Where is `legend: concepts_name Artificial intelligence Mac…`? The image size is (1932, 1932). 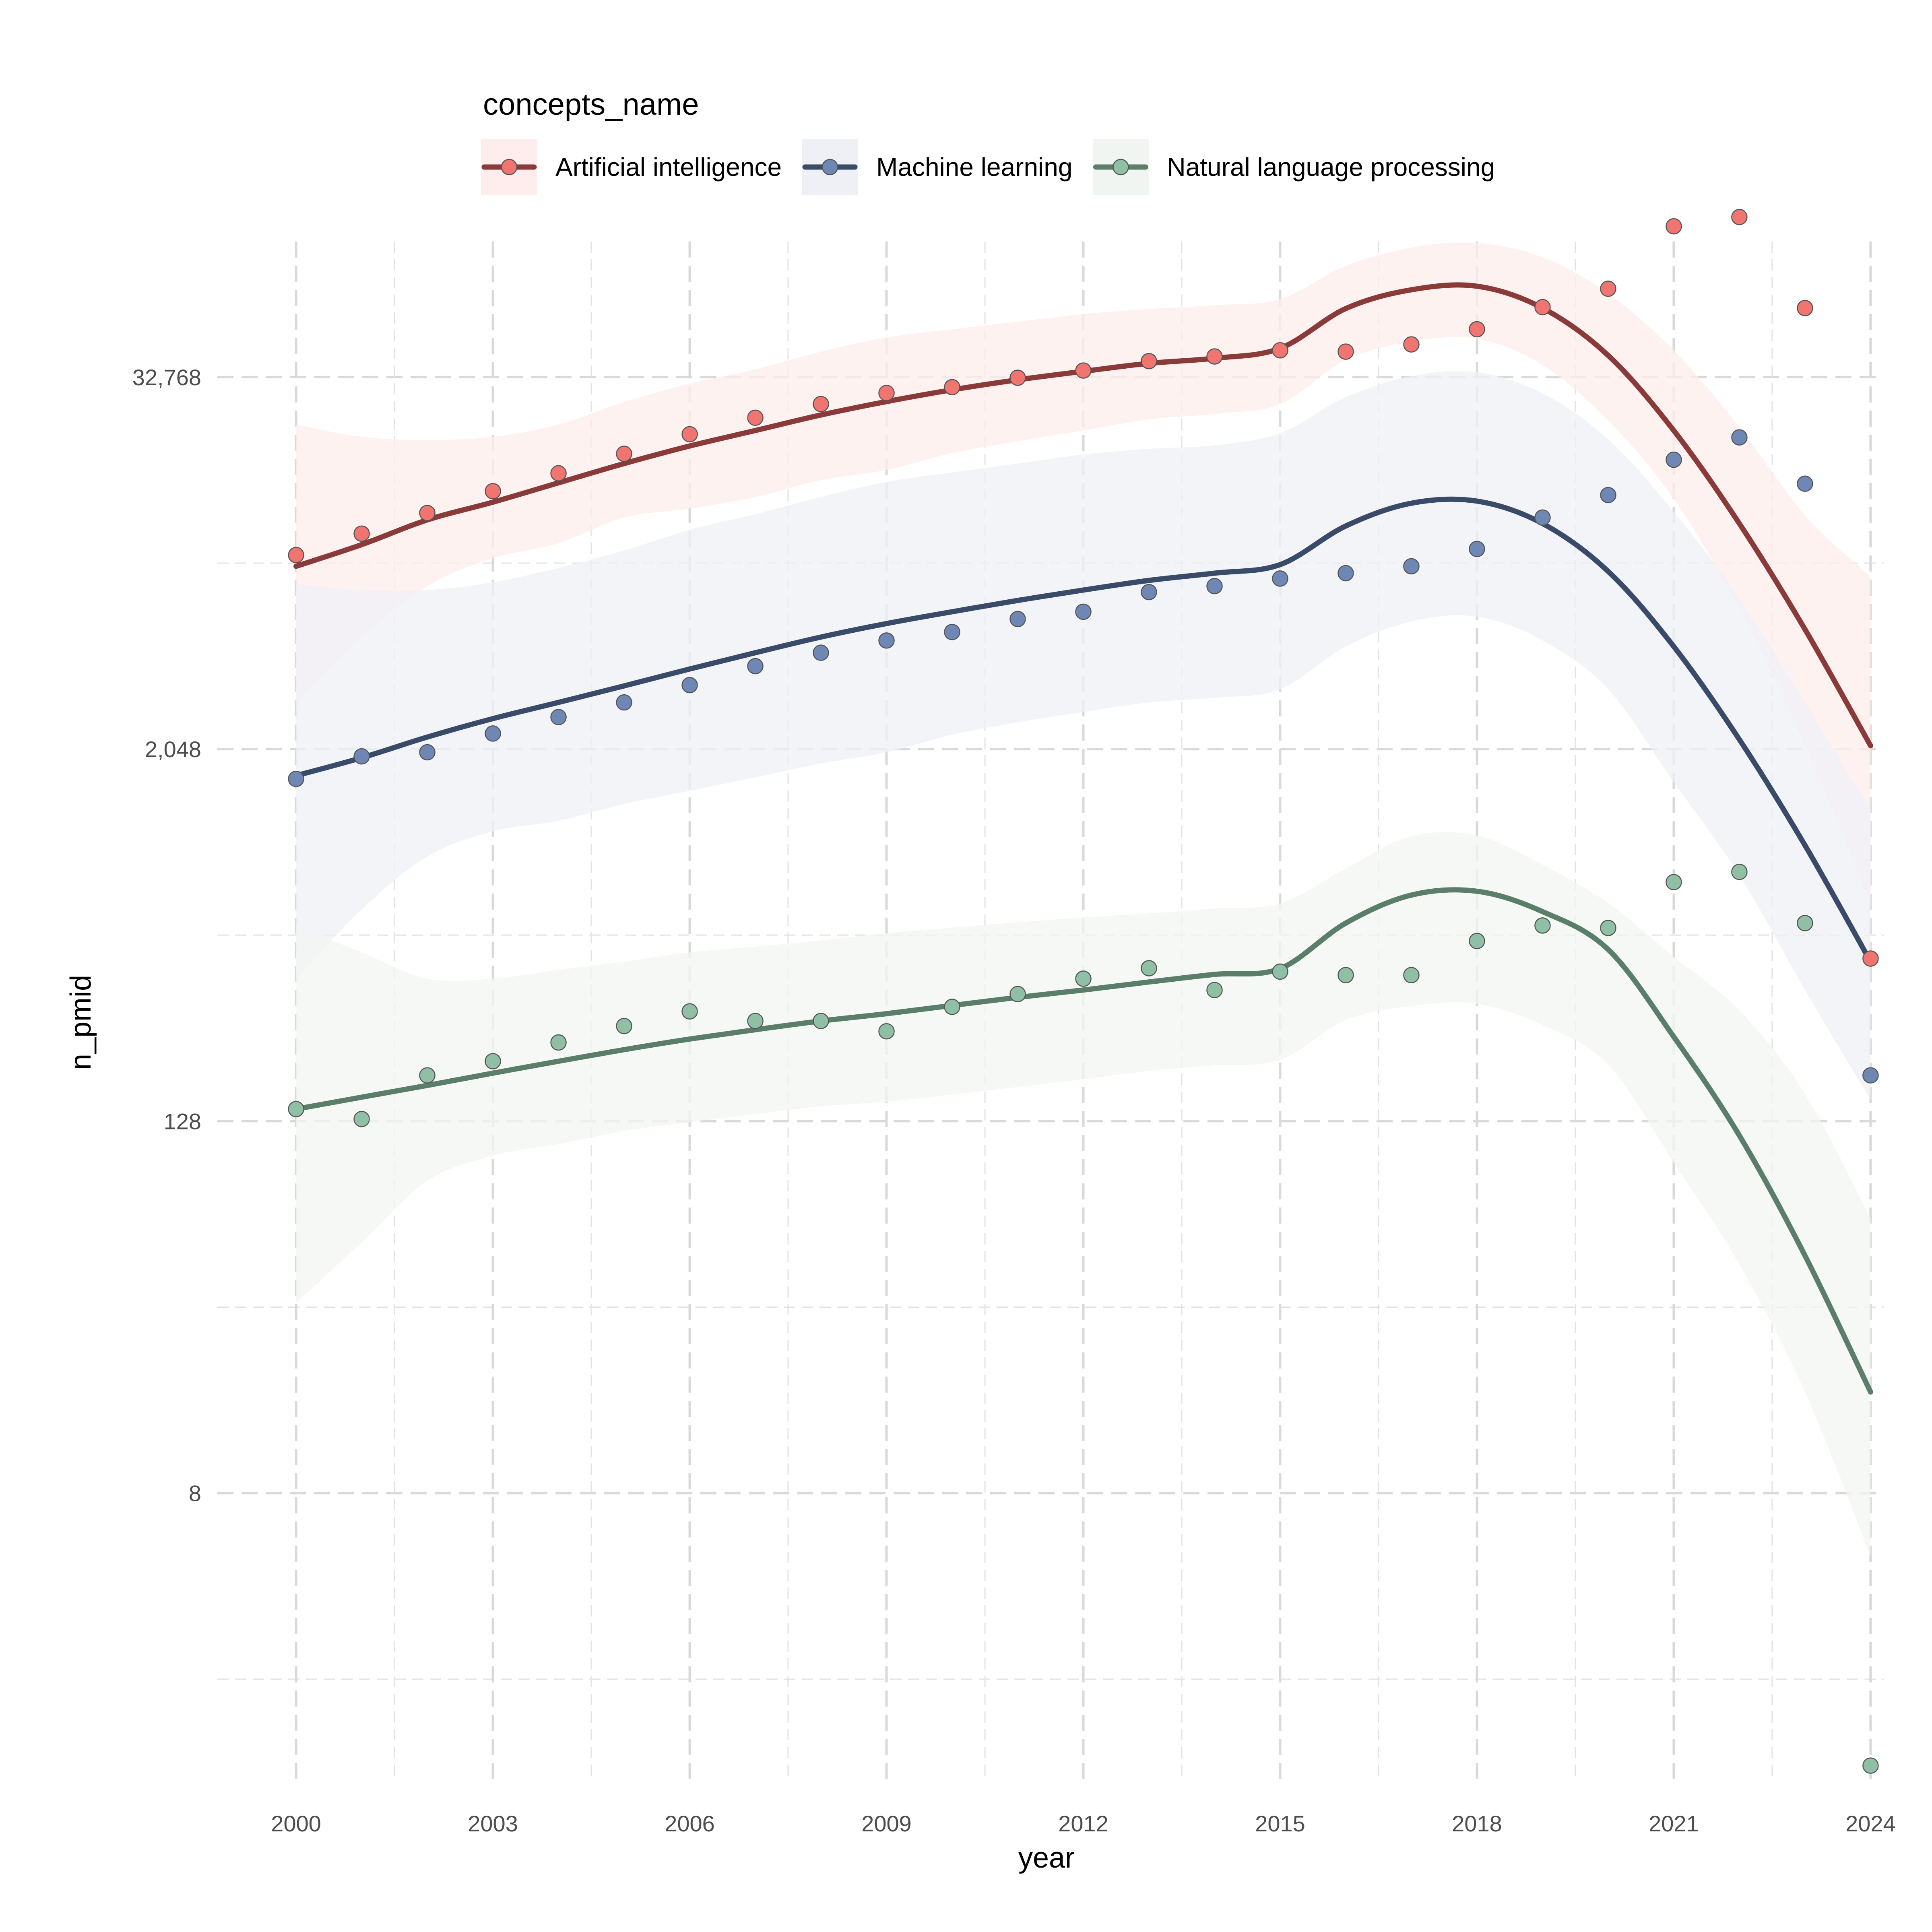 legend: concepts_name Artificial intelligence Mac… is located at coordinates (988, 141).